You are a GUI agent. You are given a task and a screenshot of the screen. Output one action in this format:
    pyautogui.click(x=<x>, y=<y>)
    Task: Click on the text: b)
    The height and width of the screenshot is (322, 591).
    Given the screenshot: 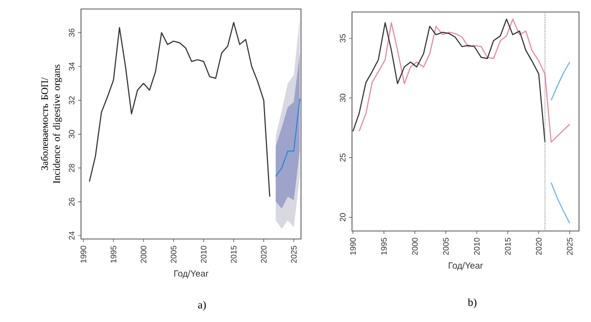 What is the action you would take?
    pyautogui.click(x=472, y=303)
    